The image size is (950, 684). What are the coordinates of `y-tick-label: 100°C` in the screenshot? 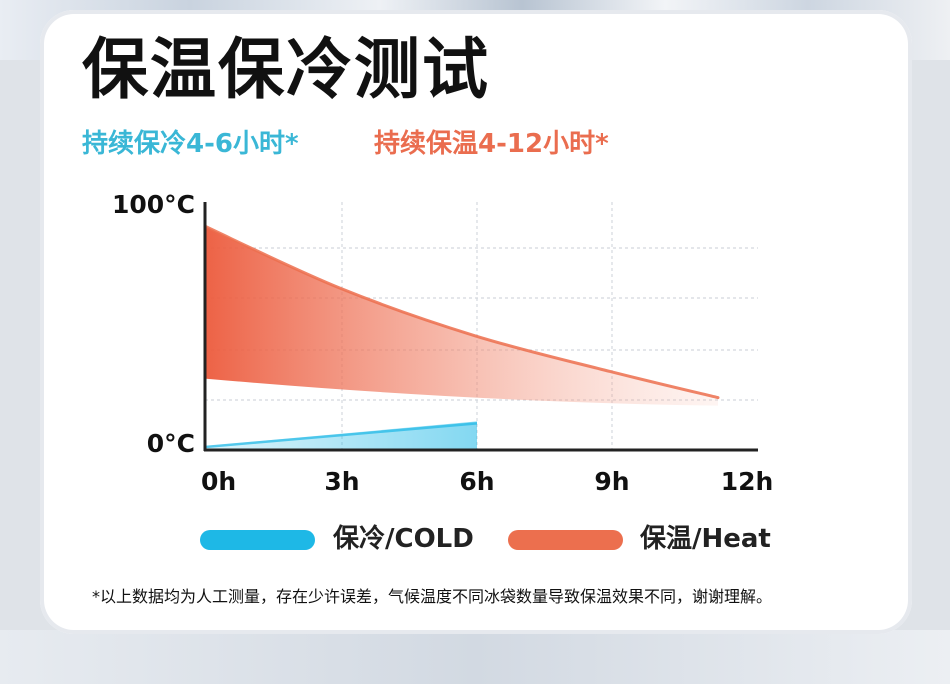 It's located at (153, 204).